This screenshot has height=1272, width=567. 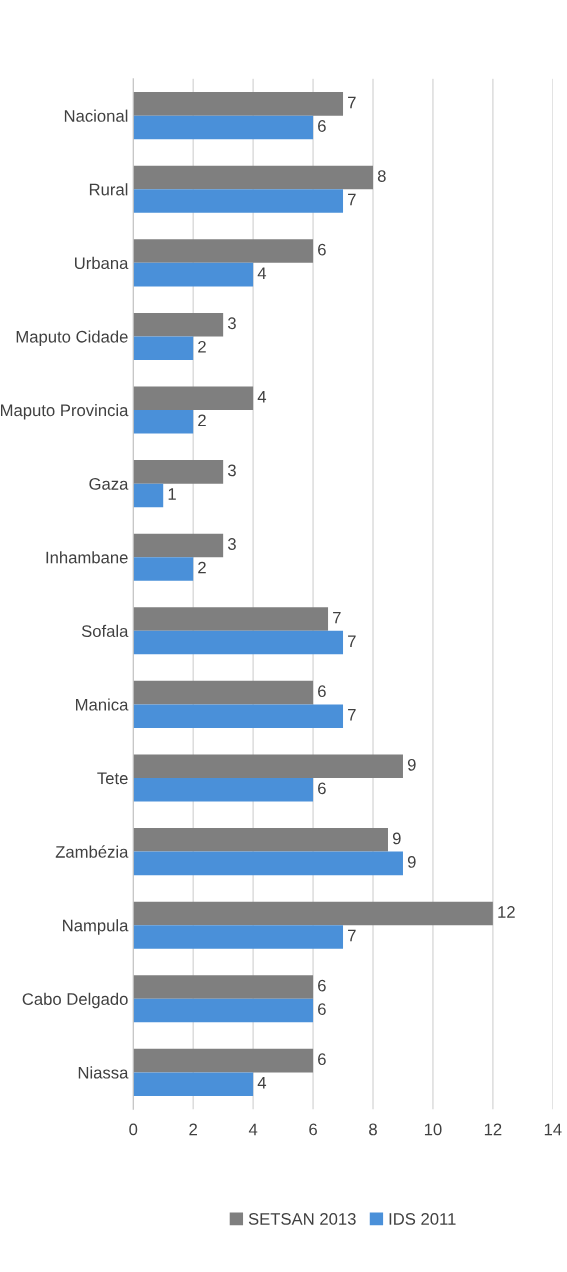 What do you see at coordinates (381, 176) in the screenshot?
I see `data-label: 8` at bounding box center [381, 176].